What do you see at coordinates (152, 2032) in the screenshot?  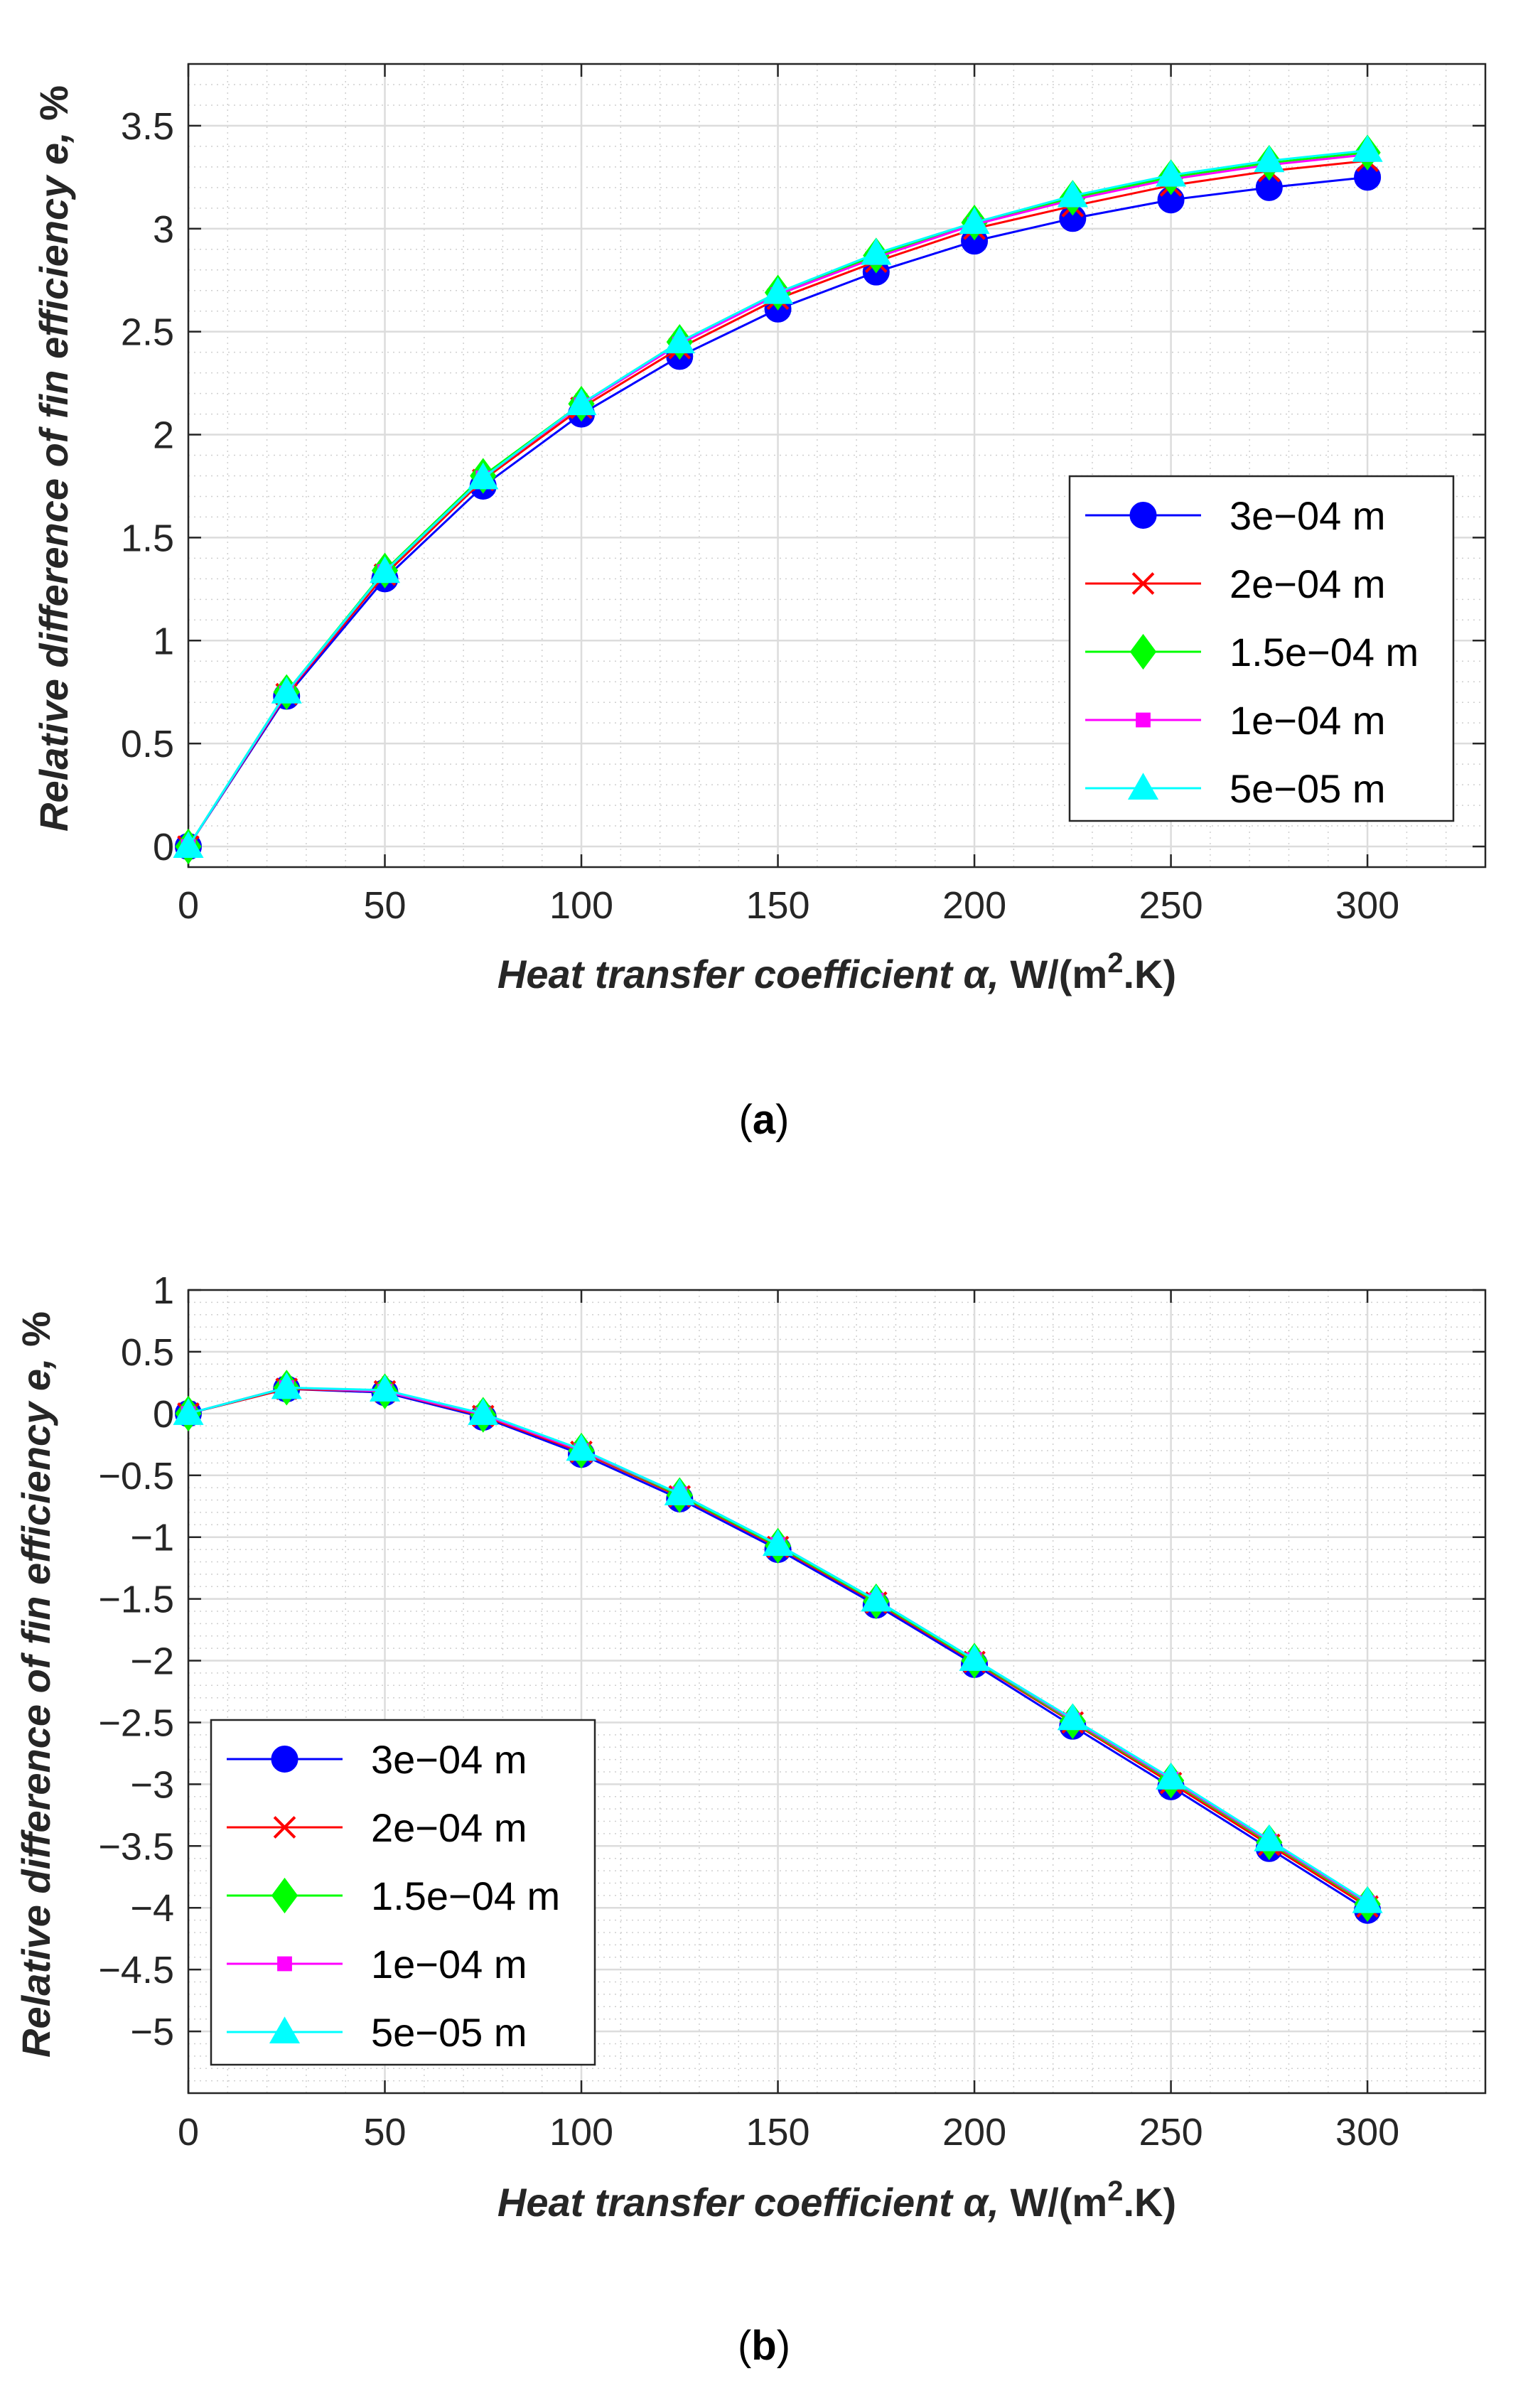 I see `y-tick-label: −5` at bounding box center [152, 2032].